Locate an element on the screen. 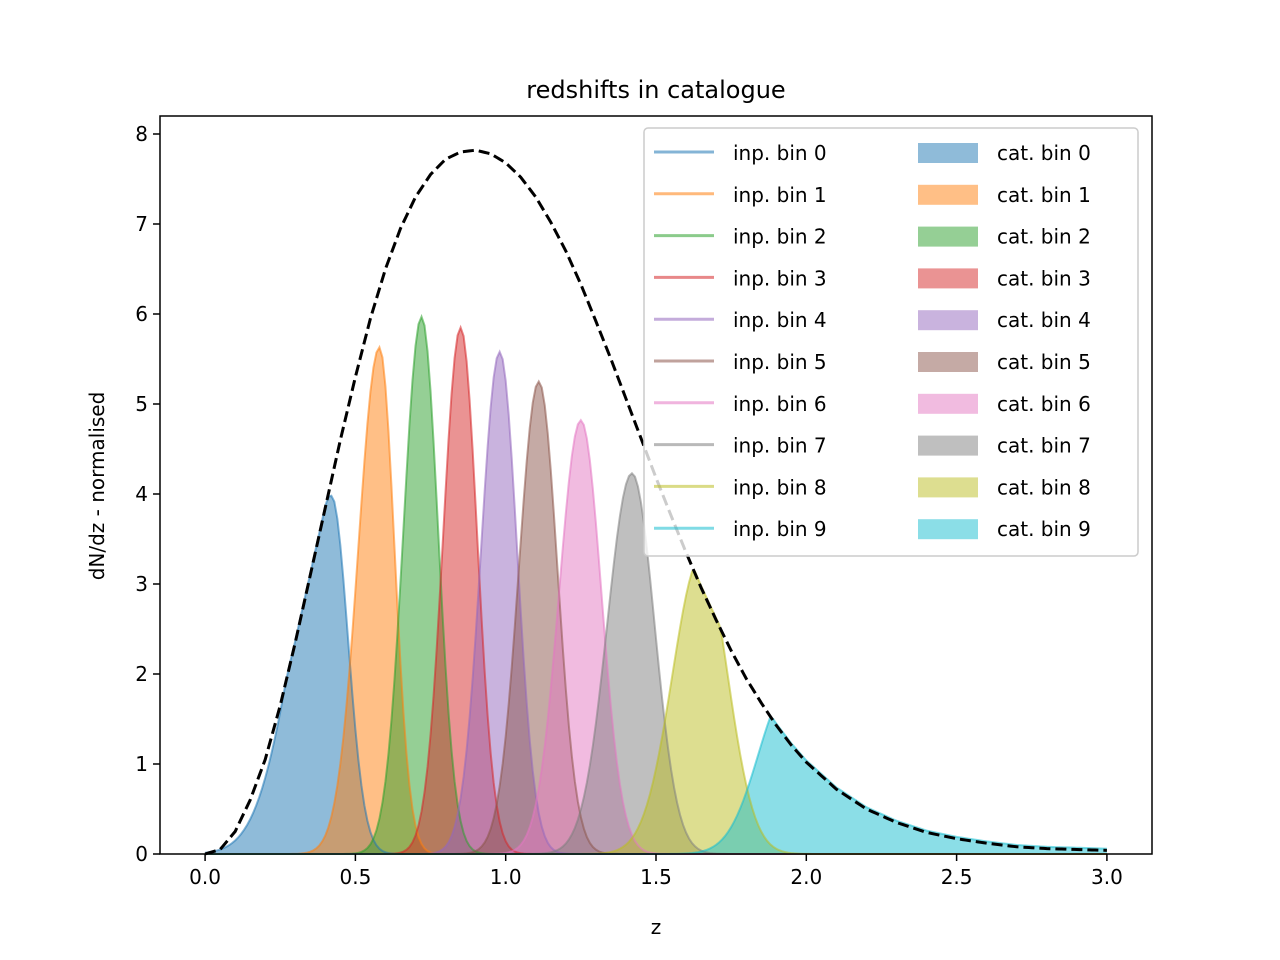 The image size is (1280, 960). legend-label-inp: inp. bin 5 is located at coordinates (780, 362).